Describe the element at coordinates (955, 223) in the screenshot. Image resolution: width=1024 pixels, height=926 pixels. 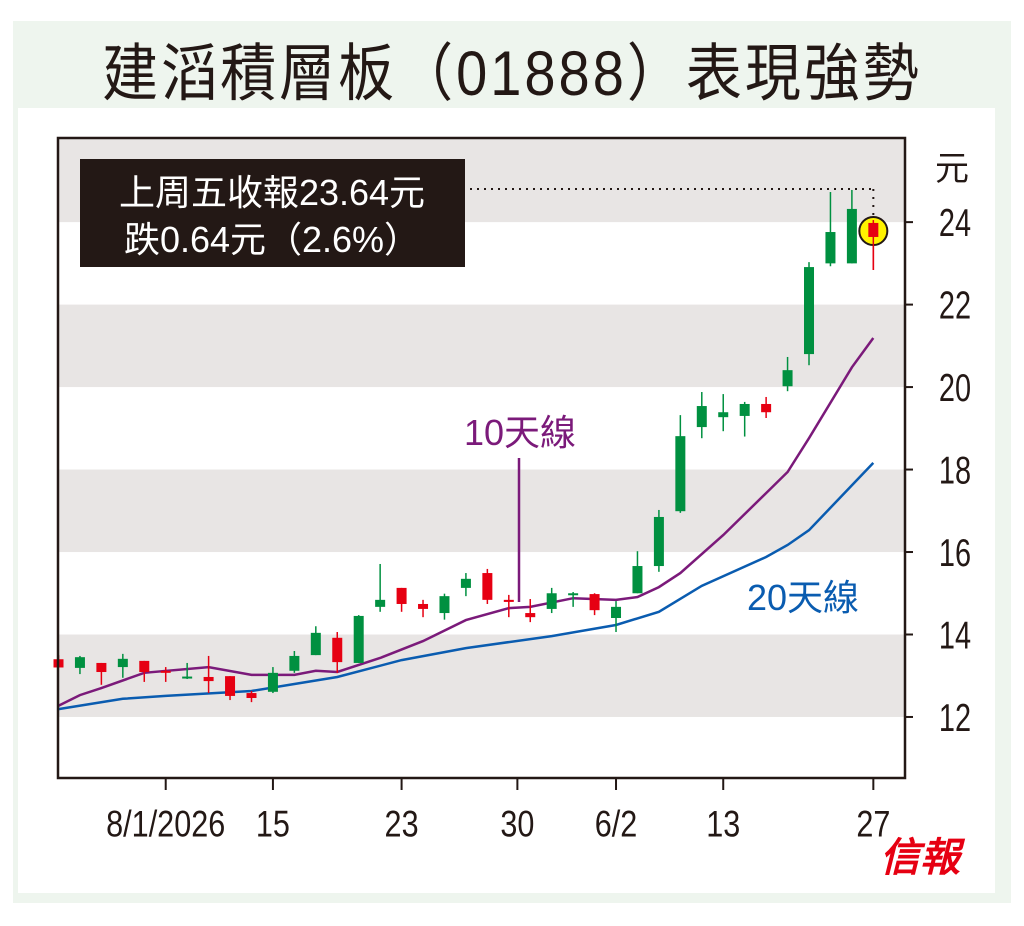
I see `y-tick-label: 24` at that location.